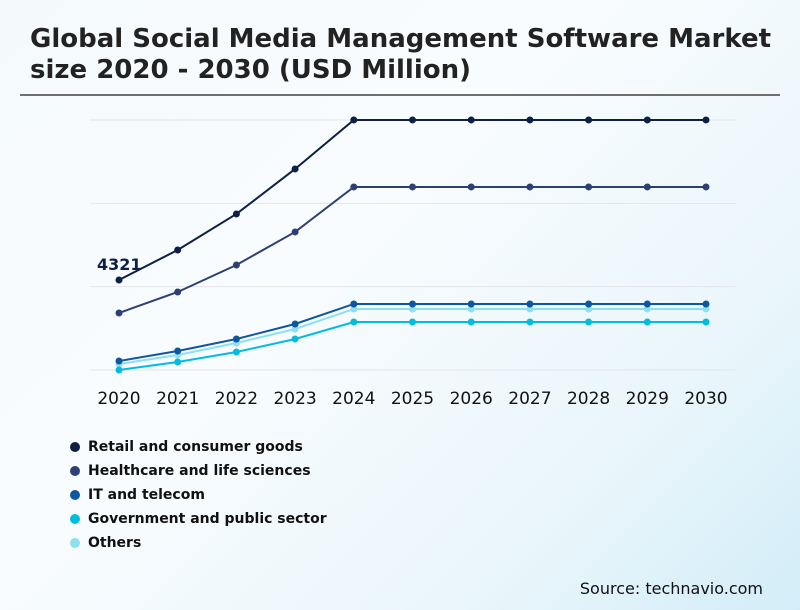  Describe the element at coordinates (588, 399) in the screenshot. I see `x-tick-label: 2028` at that location.